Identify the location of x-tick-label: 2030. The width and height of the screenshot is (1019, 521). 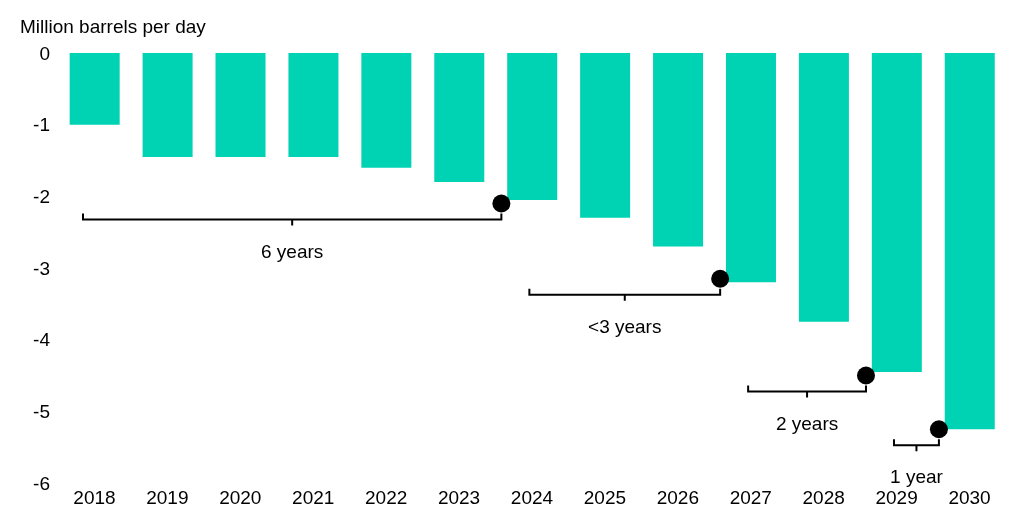
(969, 498).